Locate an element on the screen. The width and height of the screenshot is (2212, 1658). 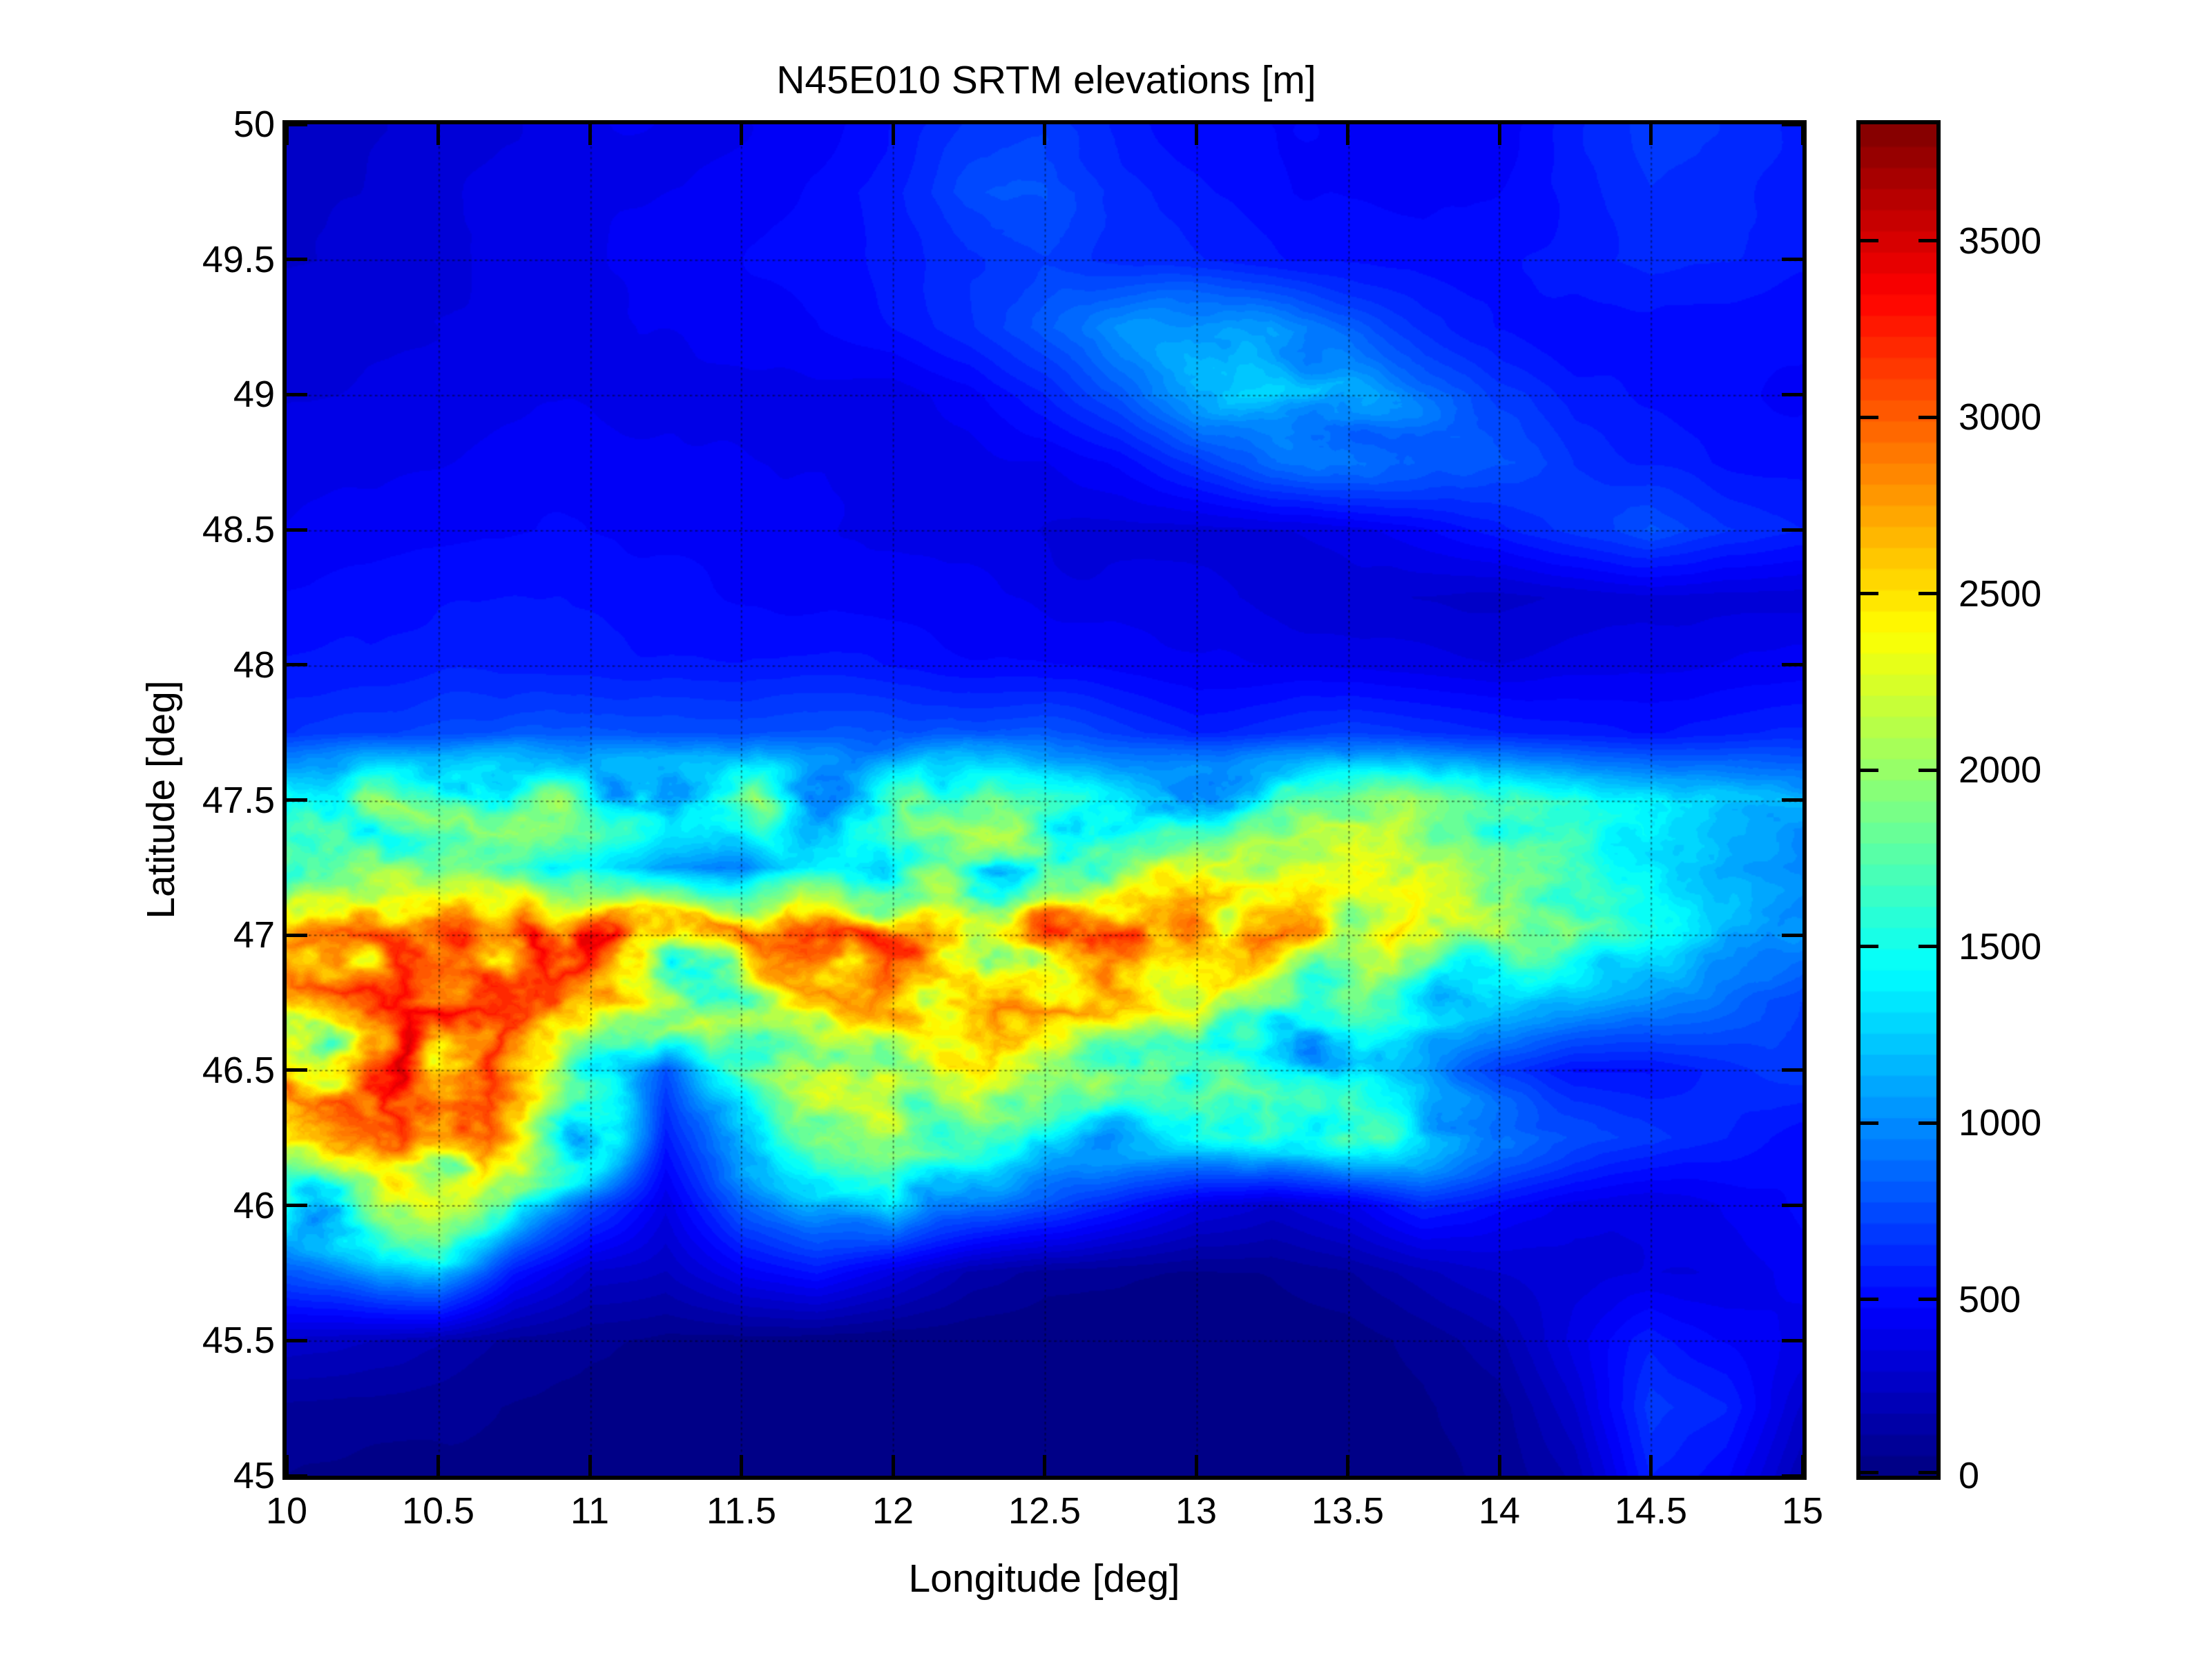
y-tick-label: 49 is located at coordinates (254, 395).